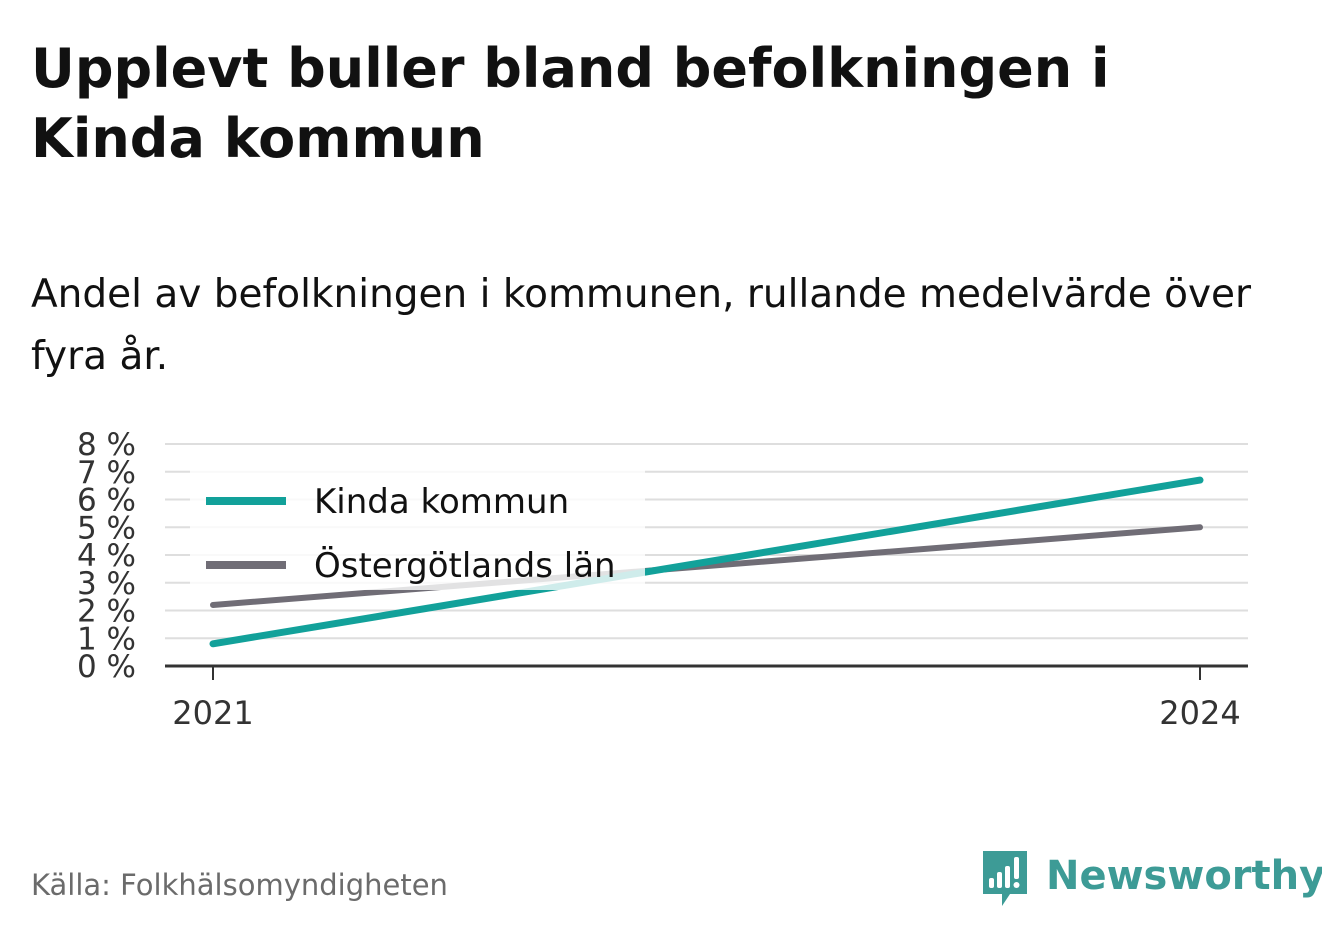  I want to click on series-lines, so click(706, 562).